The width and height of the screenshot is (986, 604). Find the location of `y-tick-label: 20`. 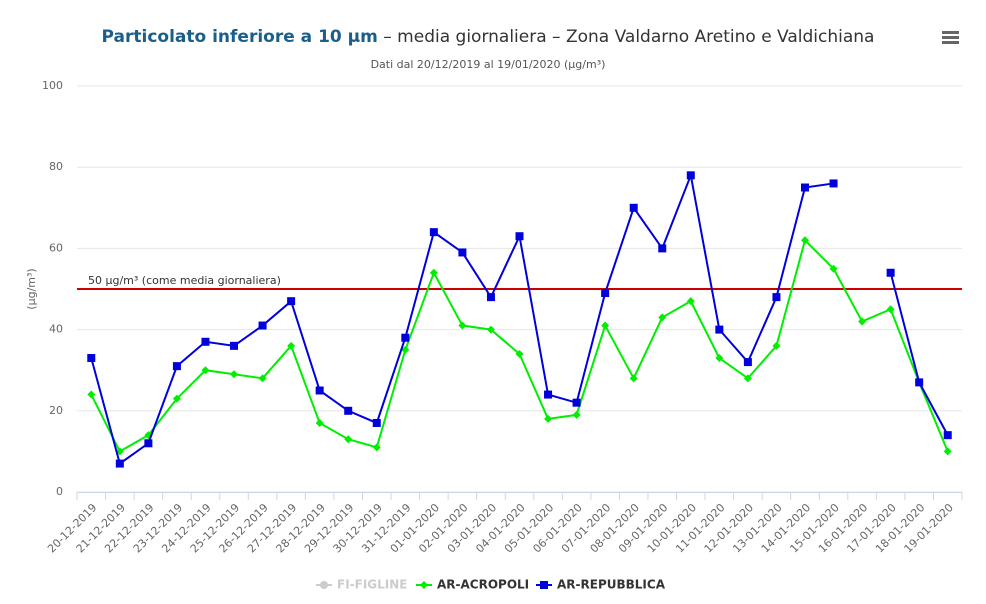

y-tick-label: 20 is located at coordinates (56, 410).